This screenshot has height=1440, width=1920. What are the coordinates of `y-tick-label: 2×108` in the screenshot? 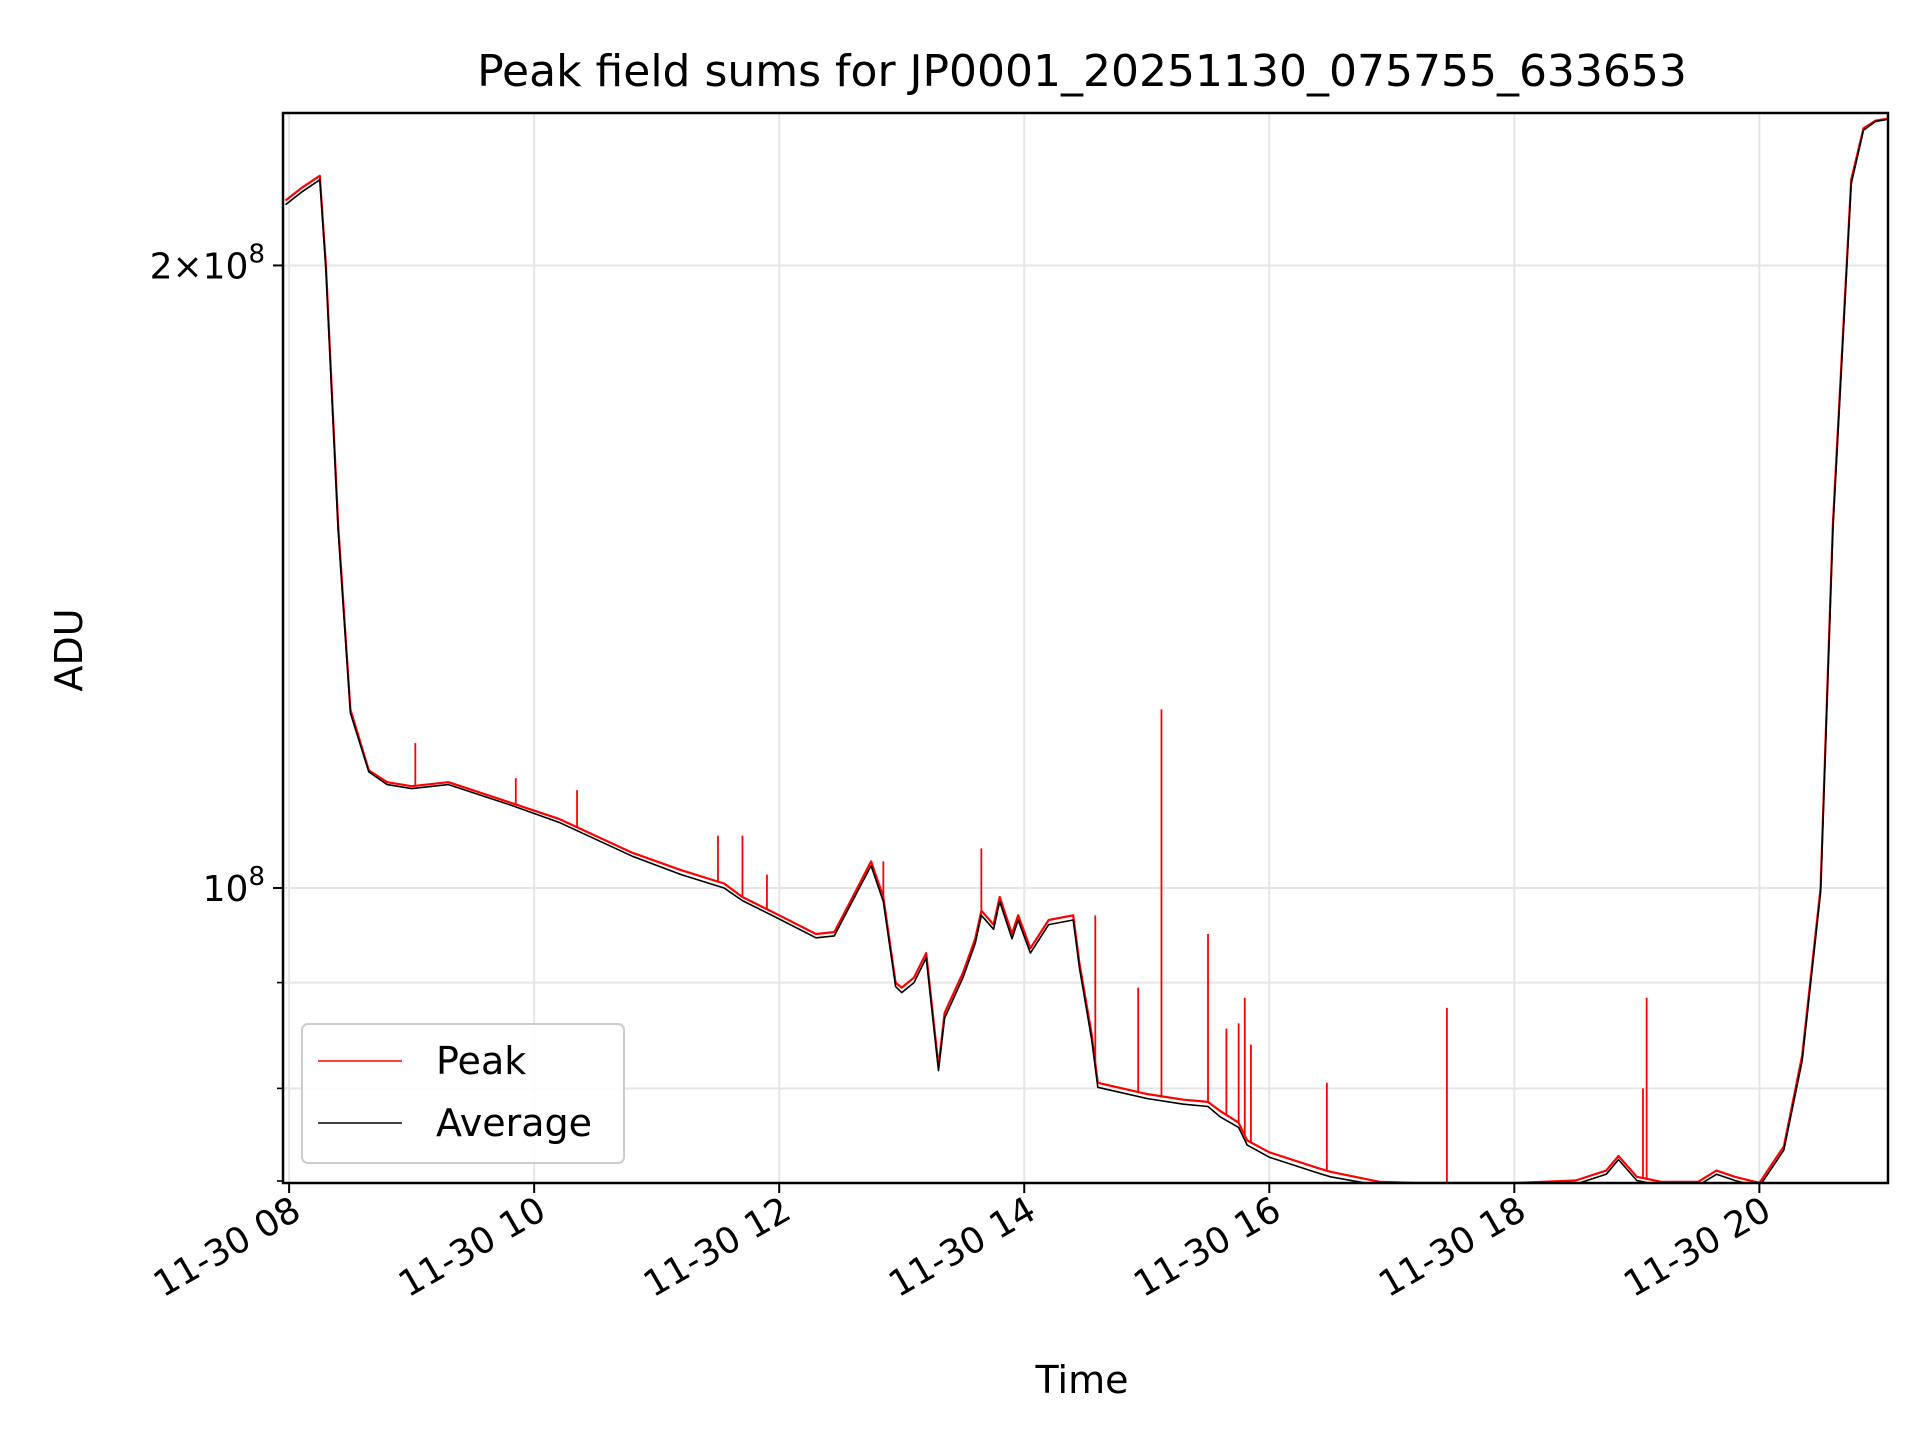 It's located at (207, 263).